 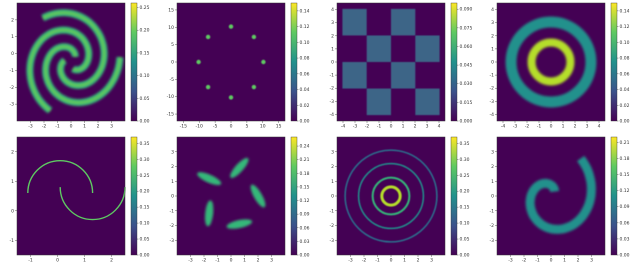 What do you see at coordinates (466, 10) in the screenshot?
I see `colorbar-tick-label: 0.090` at bounding box center [466, 10].